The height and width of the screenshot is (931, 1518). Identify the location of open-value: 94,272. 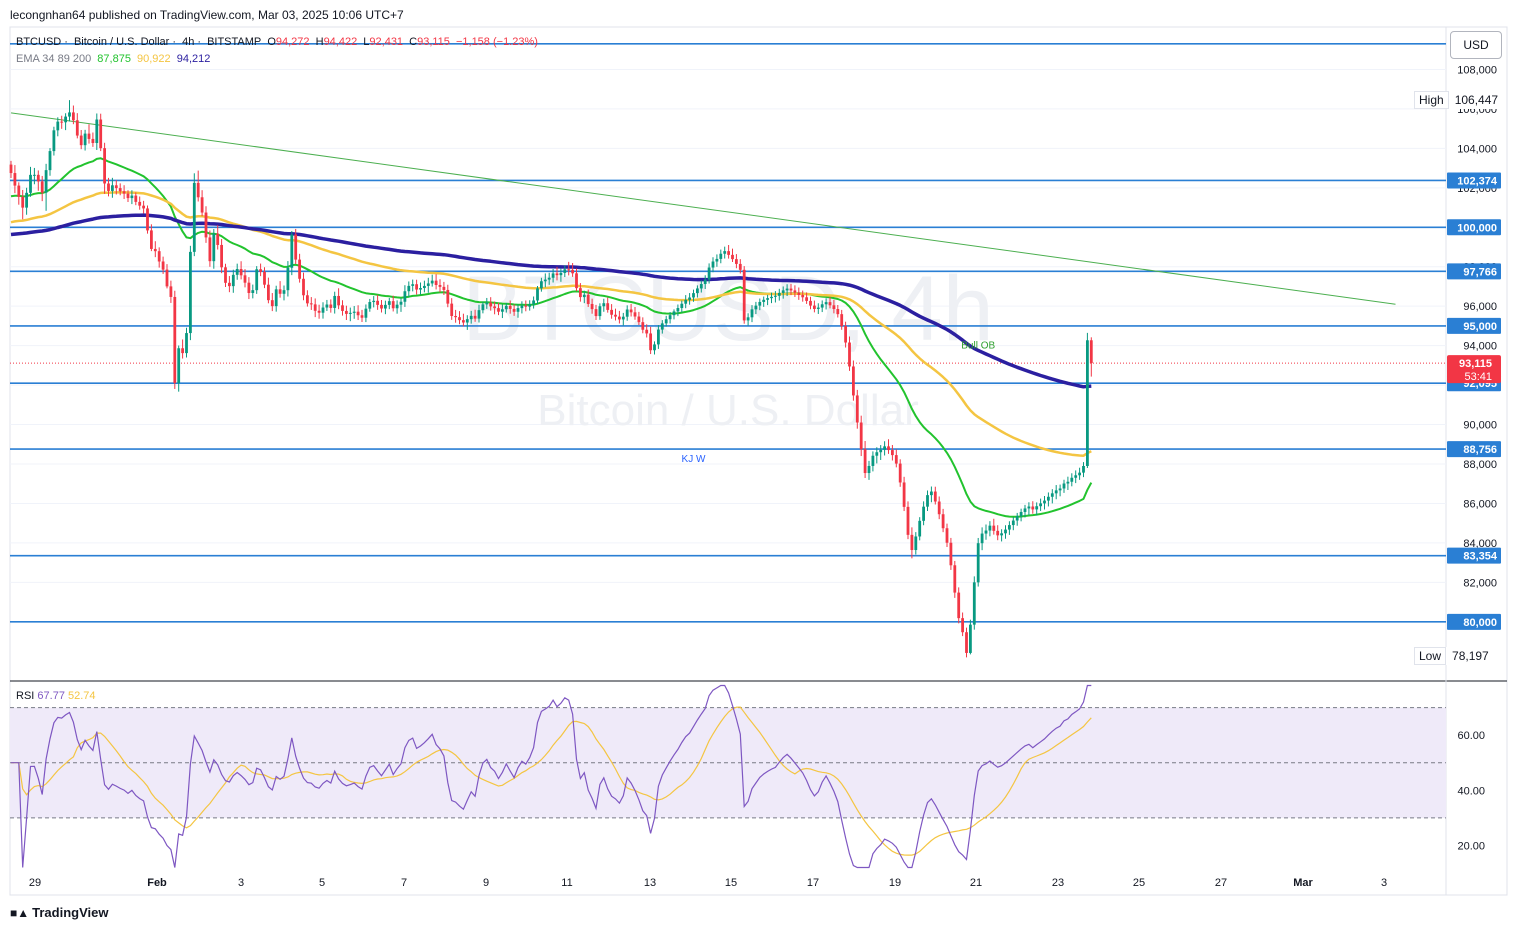
(292, 42).